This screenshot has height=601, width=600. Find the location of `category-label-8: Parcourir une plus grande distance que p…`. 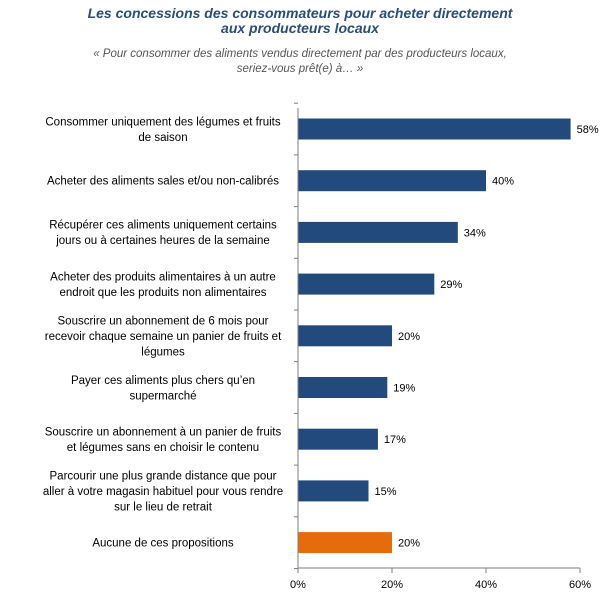

category-label-8: Parcourir une plus grande distance que p… is located at coordinates (163, 491).